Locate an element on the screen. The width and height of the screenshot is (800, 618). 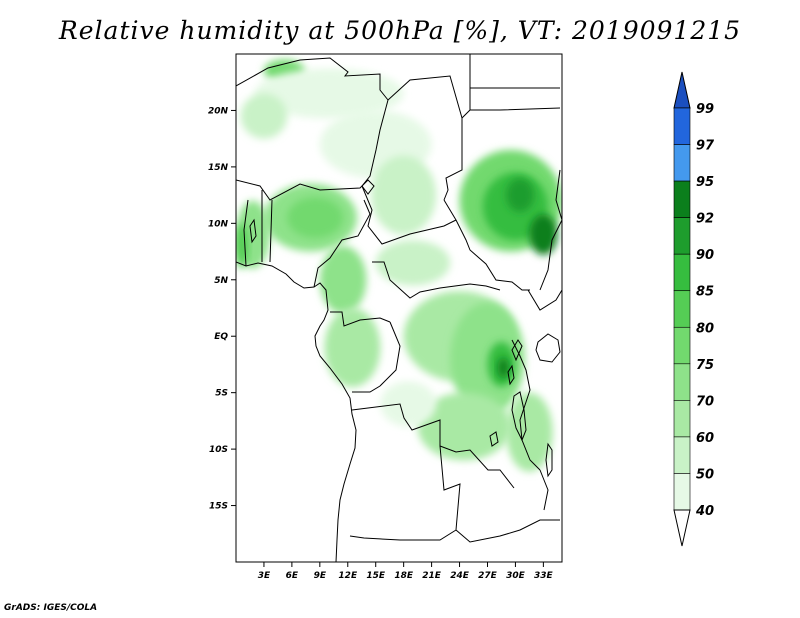
lon-tick-label: 24E is located at coordinates (460, 576).